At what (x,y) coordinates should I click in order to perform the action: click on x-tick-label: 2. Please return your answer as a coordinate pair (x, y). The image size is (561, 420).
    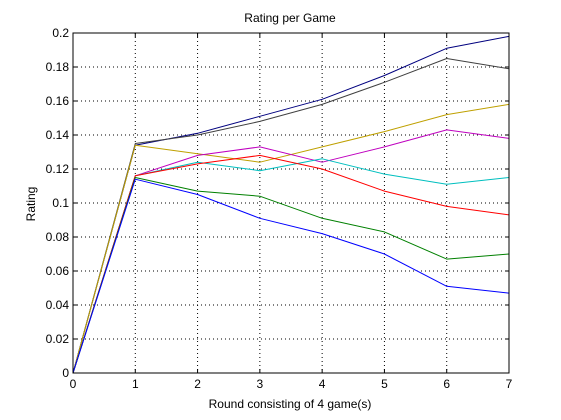
    Looking at the image, I should click on (197, 384).